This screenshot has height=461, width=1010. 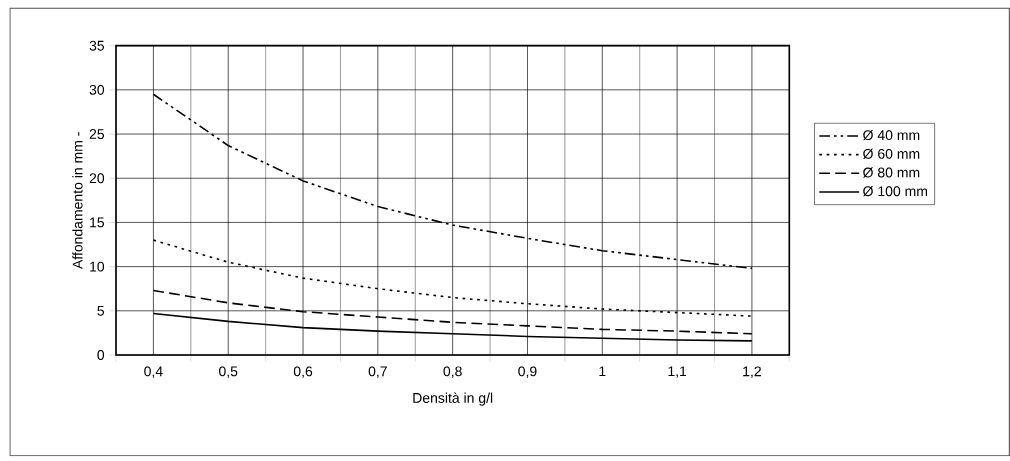 What do you see at coordinates (97, 266) in the screenshot?
I see `y-tick-label: 10` at bounding box center [97, 266].